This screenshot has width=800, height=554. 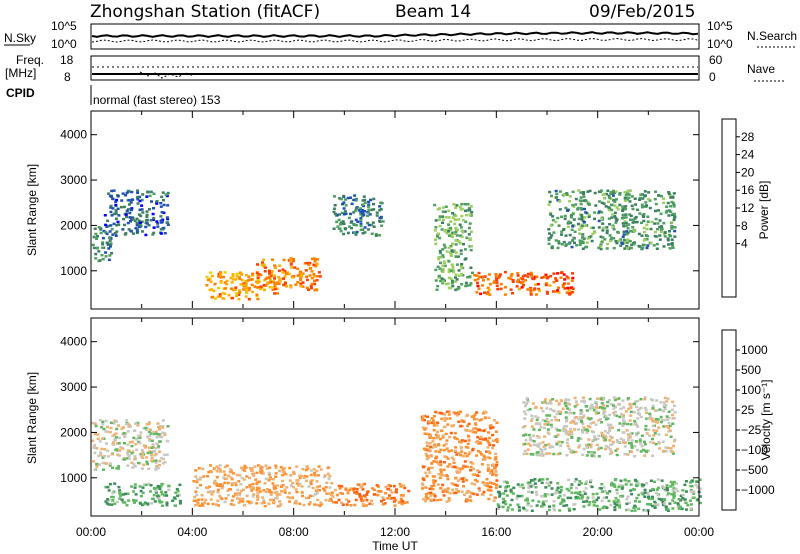 What do you see at coordinates (395, 34) in the screenshot?
I see `nsky-series` at bounding box center [395, 34].